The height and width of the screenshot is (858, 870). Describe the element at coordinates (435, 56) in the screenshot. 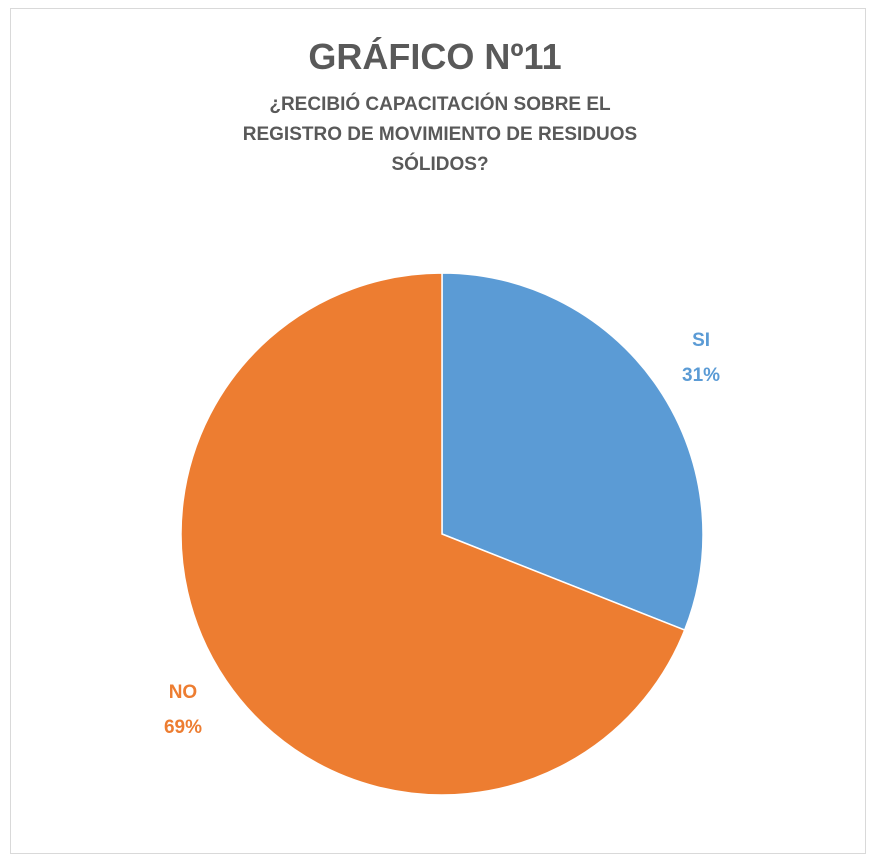

I see `chart-title: GRÁFICO Nº11` at that location.